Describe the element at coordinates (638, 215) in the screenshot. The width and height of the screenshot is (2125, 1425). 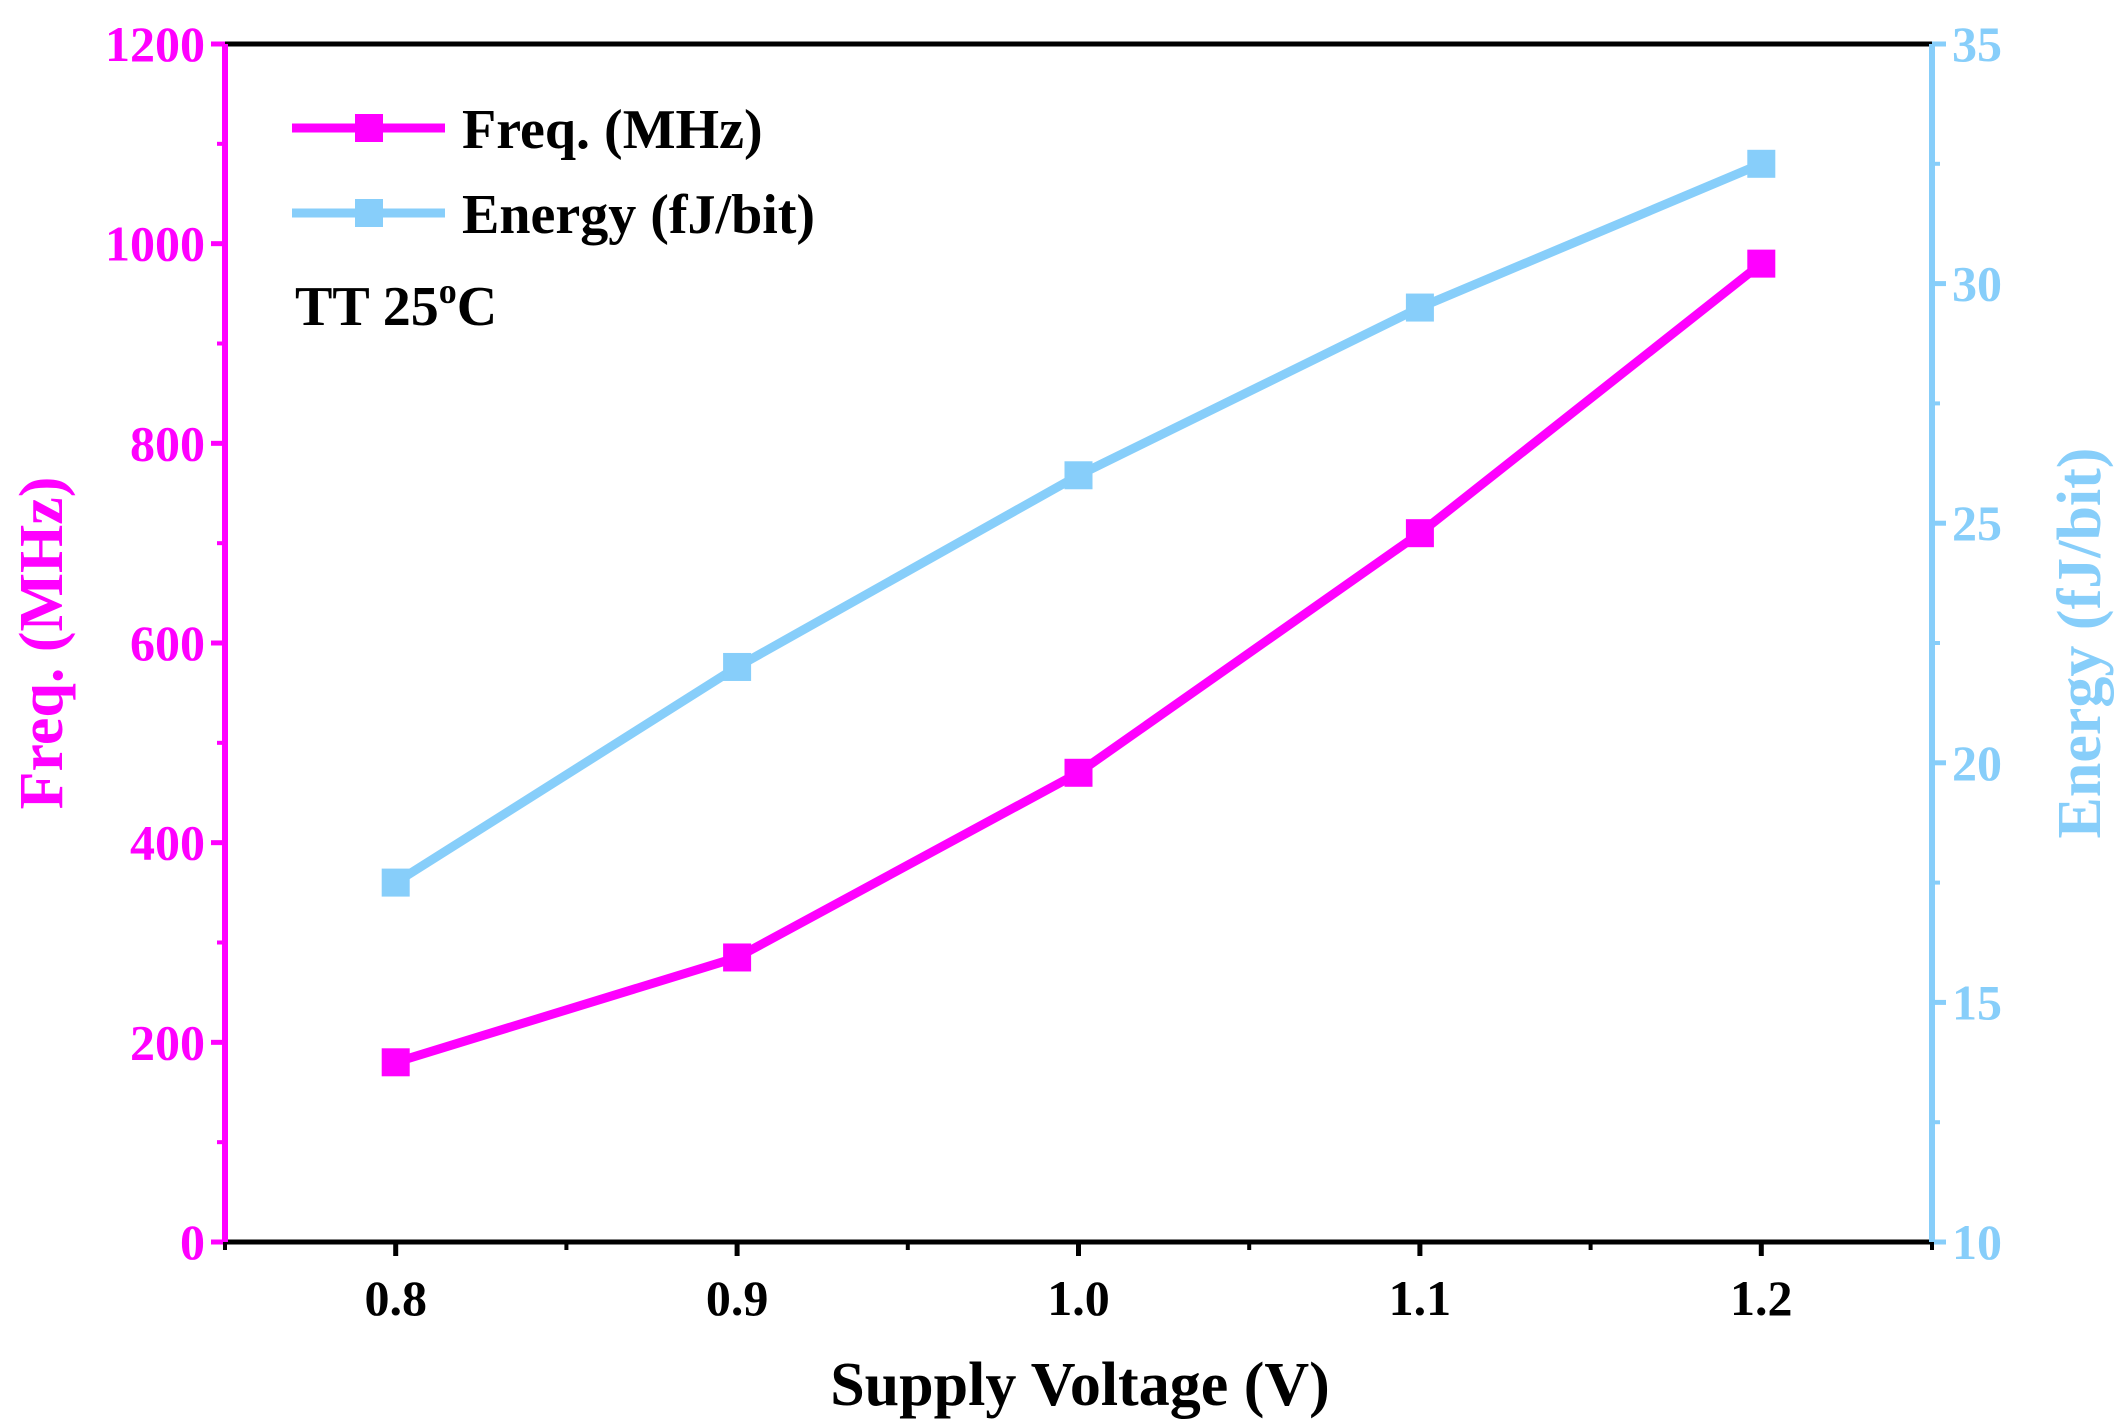
I see `legend-label-energy: Energy (fJ/bit)` at that location.